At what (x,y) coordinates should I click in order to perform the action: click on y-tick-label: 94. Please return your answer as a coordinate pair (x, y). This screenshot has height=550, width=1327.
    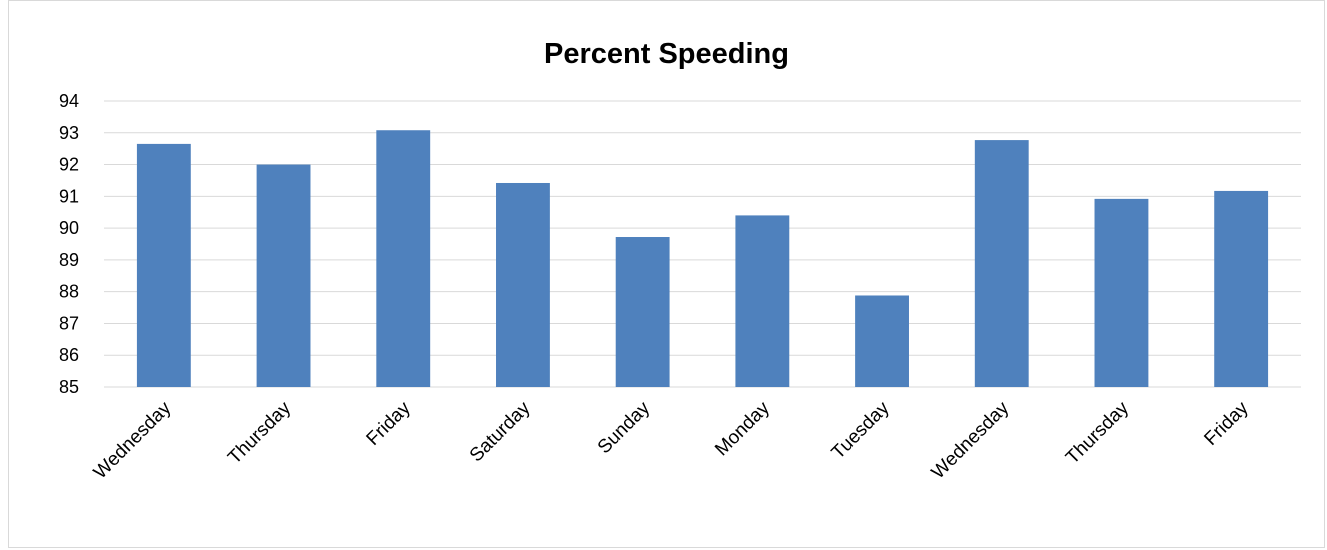
    Looking at the image, I should click on (69, 101).